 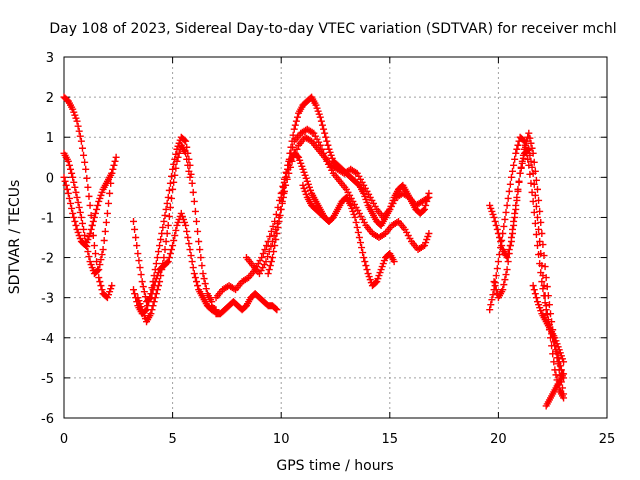 What do you see at coordinates (555, 390) in the screenshot?
I see `series-track-q` at bounding box center [555, 390].